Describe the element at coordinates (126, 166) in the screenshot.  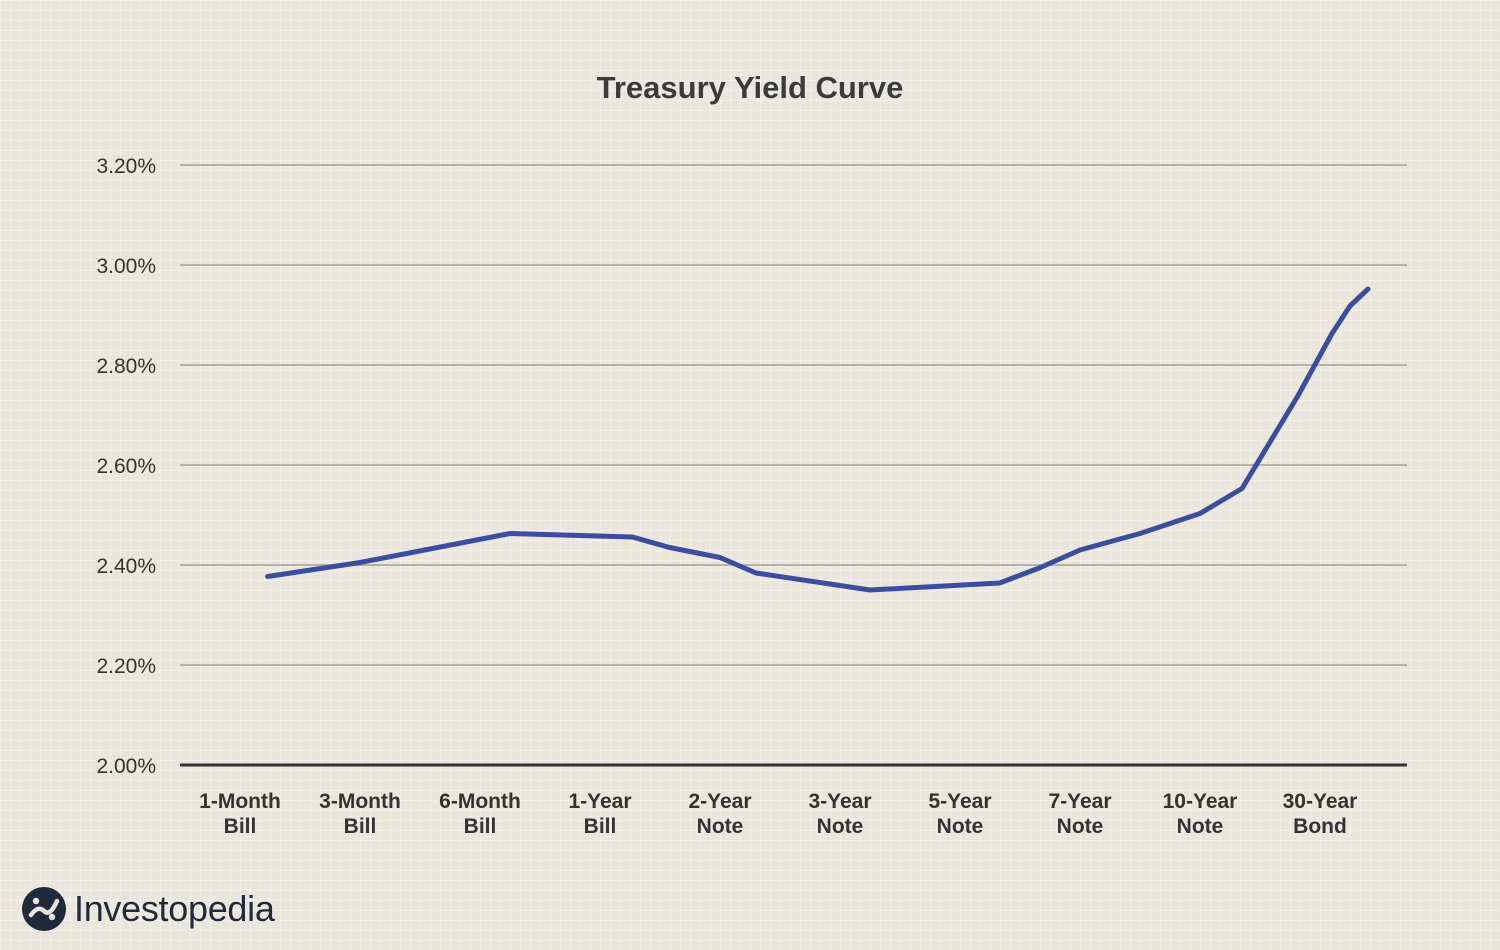
I see `y-tick-label: 3.20%` at that location.